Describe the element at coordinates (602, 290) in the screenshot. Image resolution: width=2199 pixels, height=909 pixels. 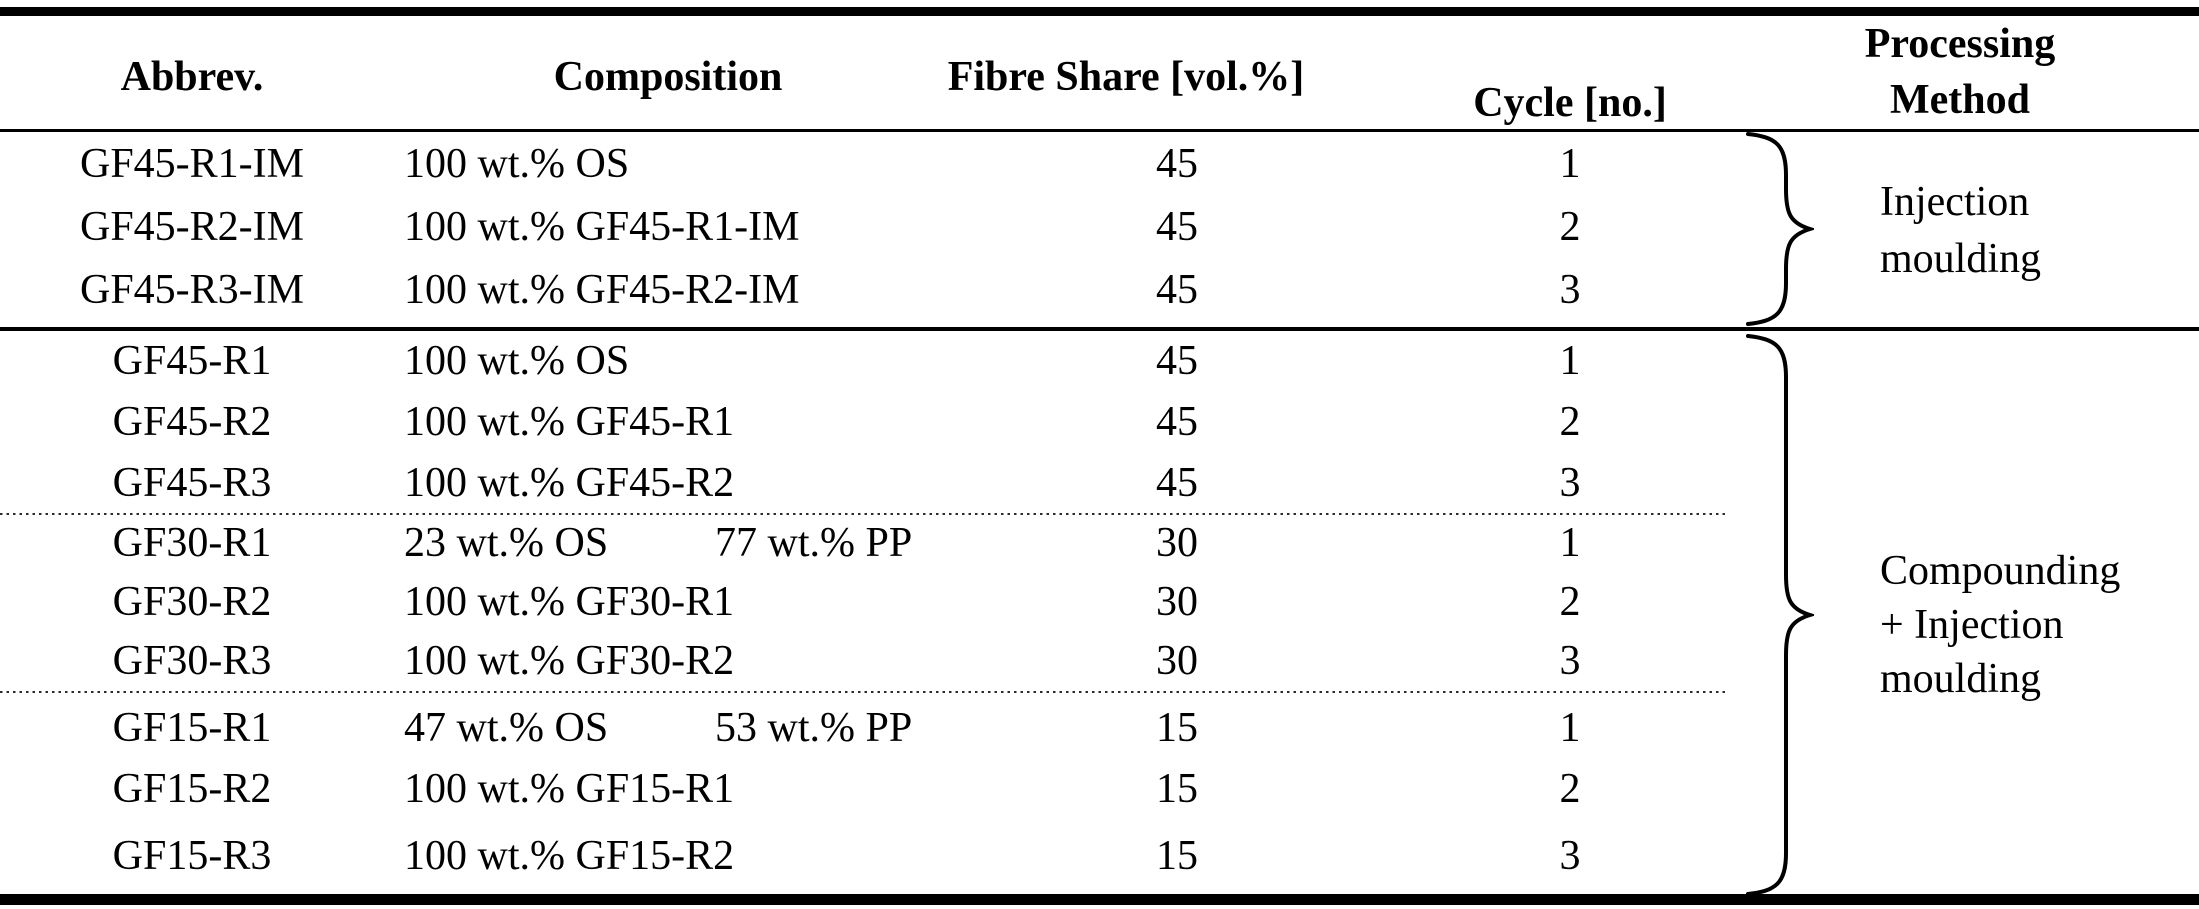
I see `composition-cell: 100 wt.% GF45-R2-IM` at that location.